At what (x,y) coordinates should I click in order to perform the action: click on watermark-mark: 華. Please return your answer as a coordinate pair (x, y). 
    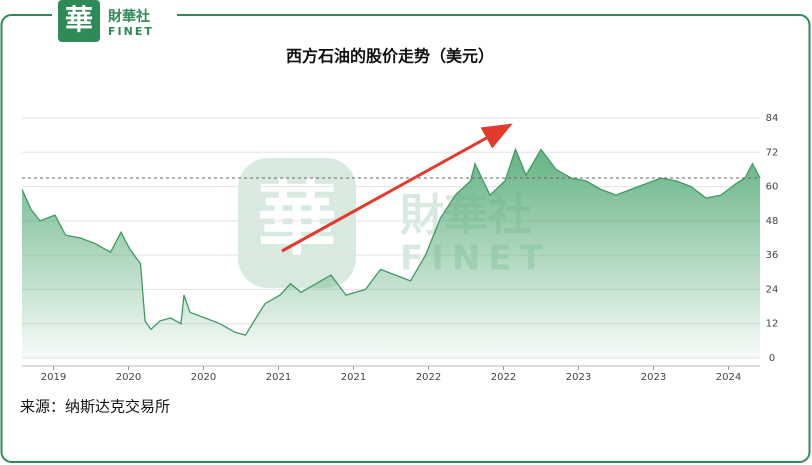
    Looking at the image, I should click on (297, 219).